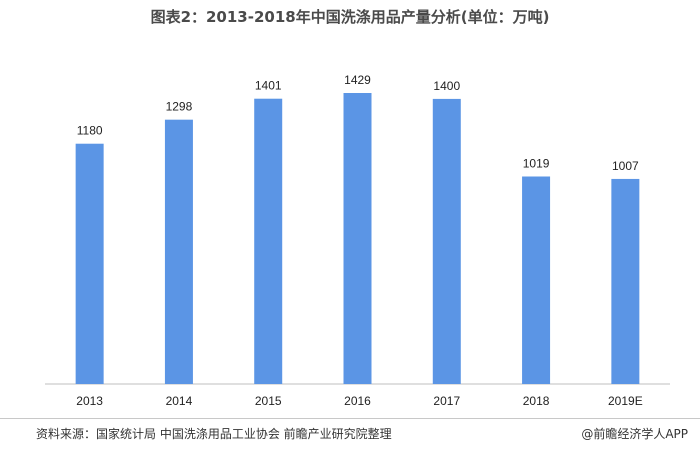 Image resolution: width=700 pixels, height=451 pixels. Describe the element at coordinates (634, 434) in the screenshot. I see `brand-credit: @前瞻经济学人APP` at that location.